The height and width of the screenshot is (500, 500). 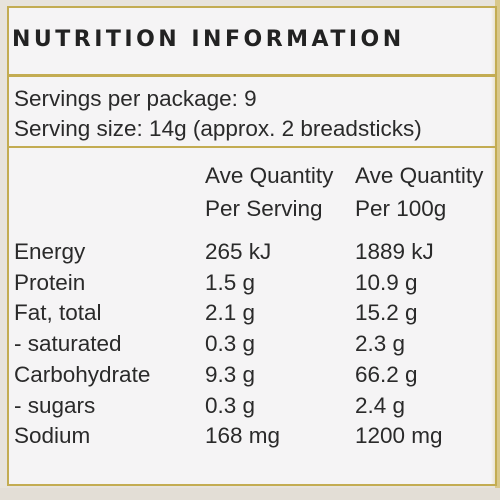 I want to click on nutrition-title: NUTRITION INFORMATION, so click(x=208, y=39).